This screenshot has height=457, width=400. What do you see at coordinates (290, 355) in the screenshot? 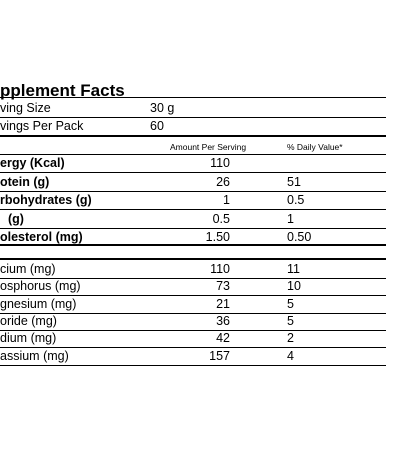
I see `daily-value: 4` at bounding box center [290, 355].